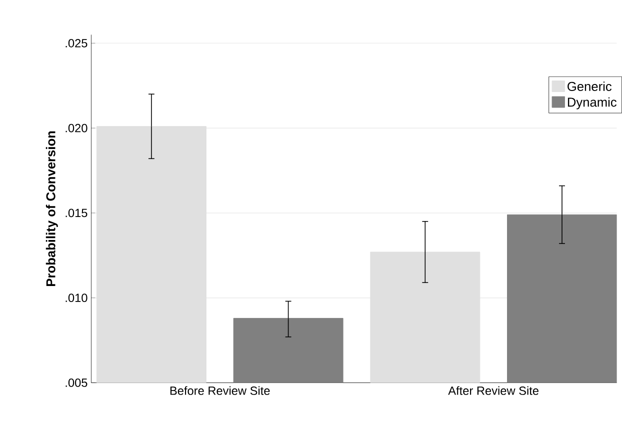 The image size is (622, 426). Describe the element at coordinates (77, 43) in the screenshot. I see `y-tick-label: .025` at that location.